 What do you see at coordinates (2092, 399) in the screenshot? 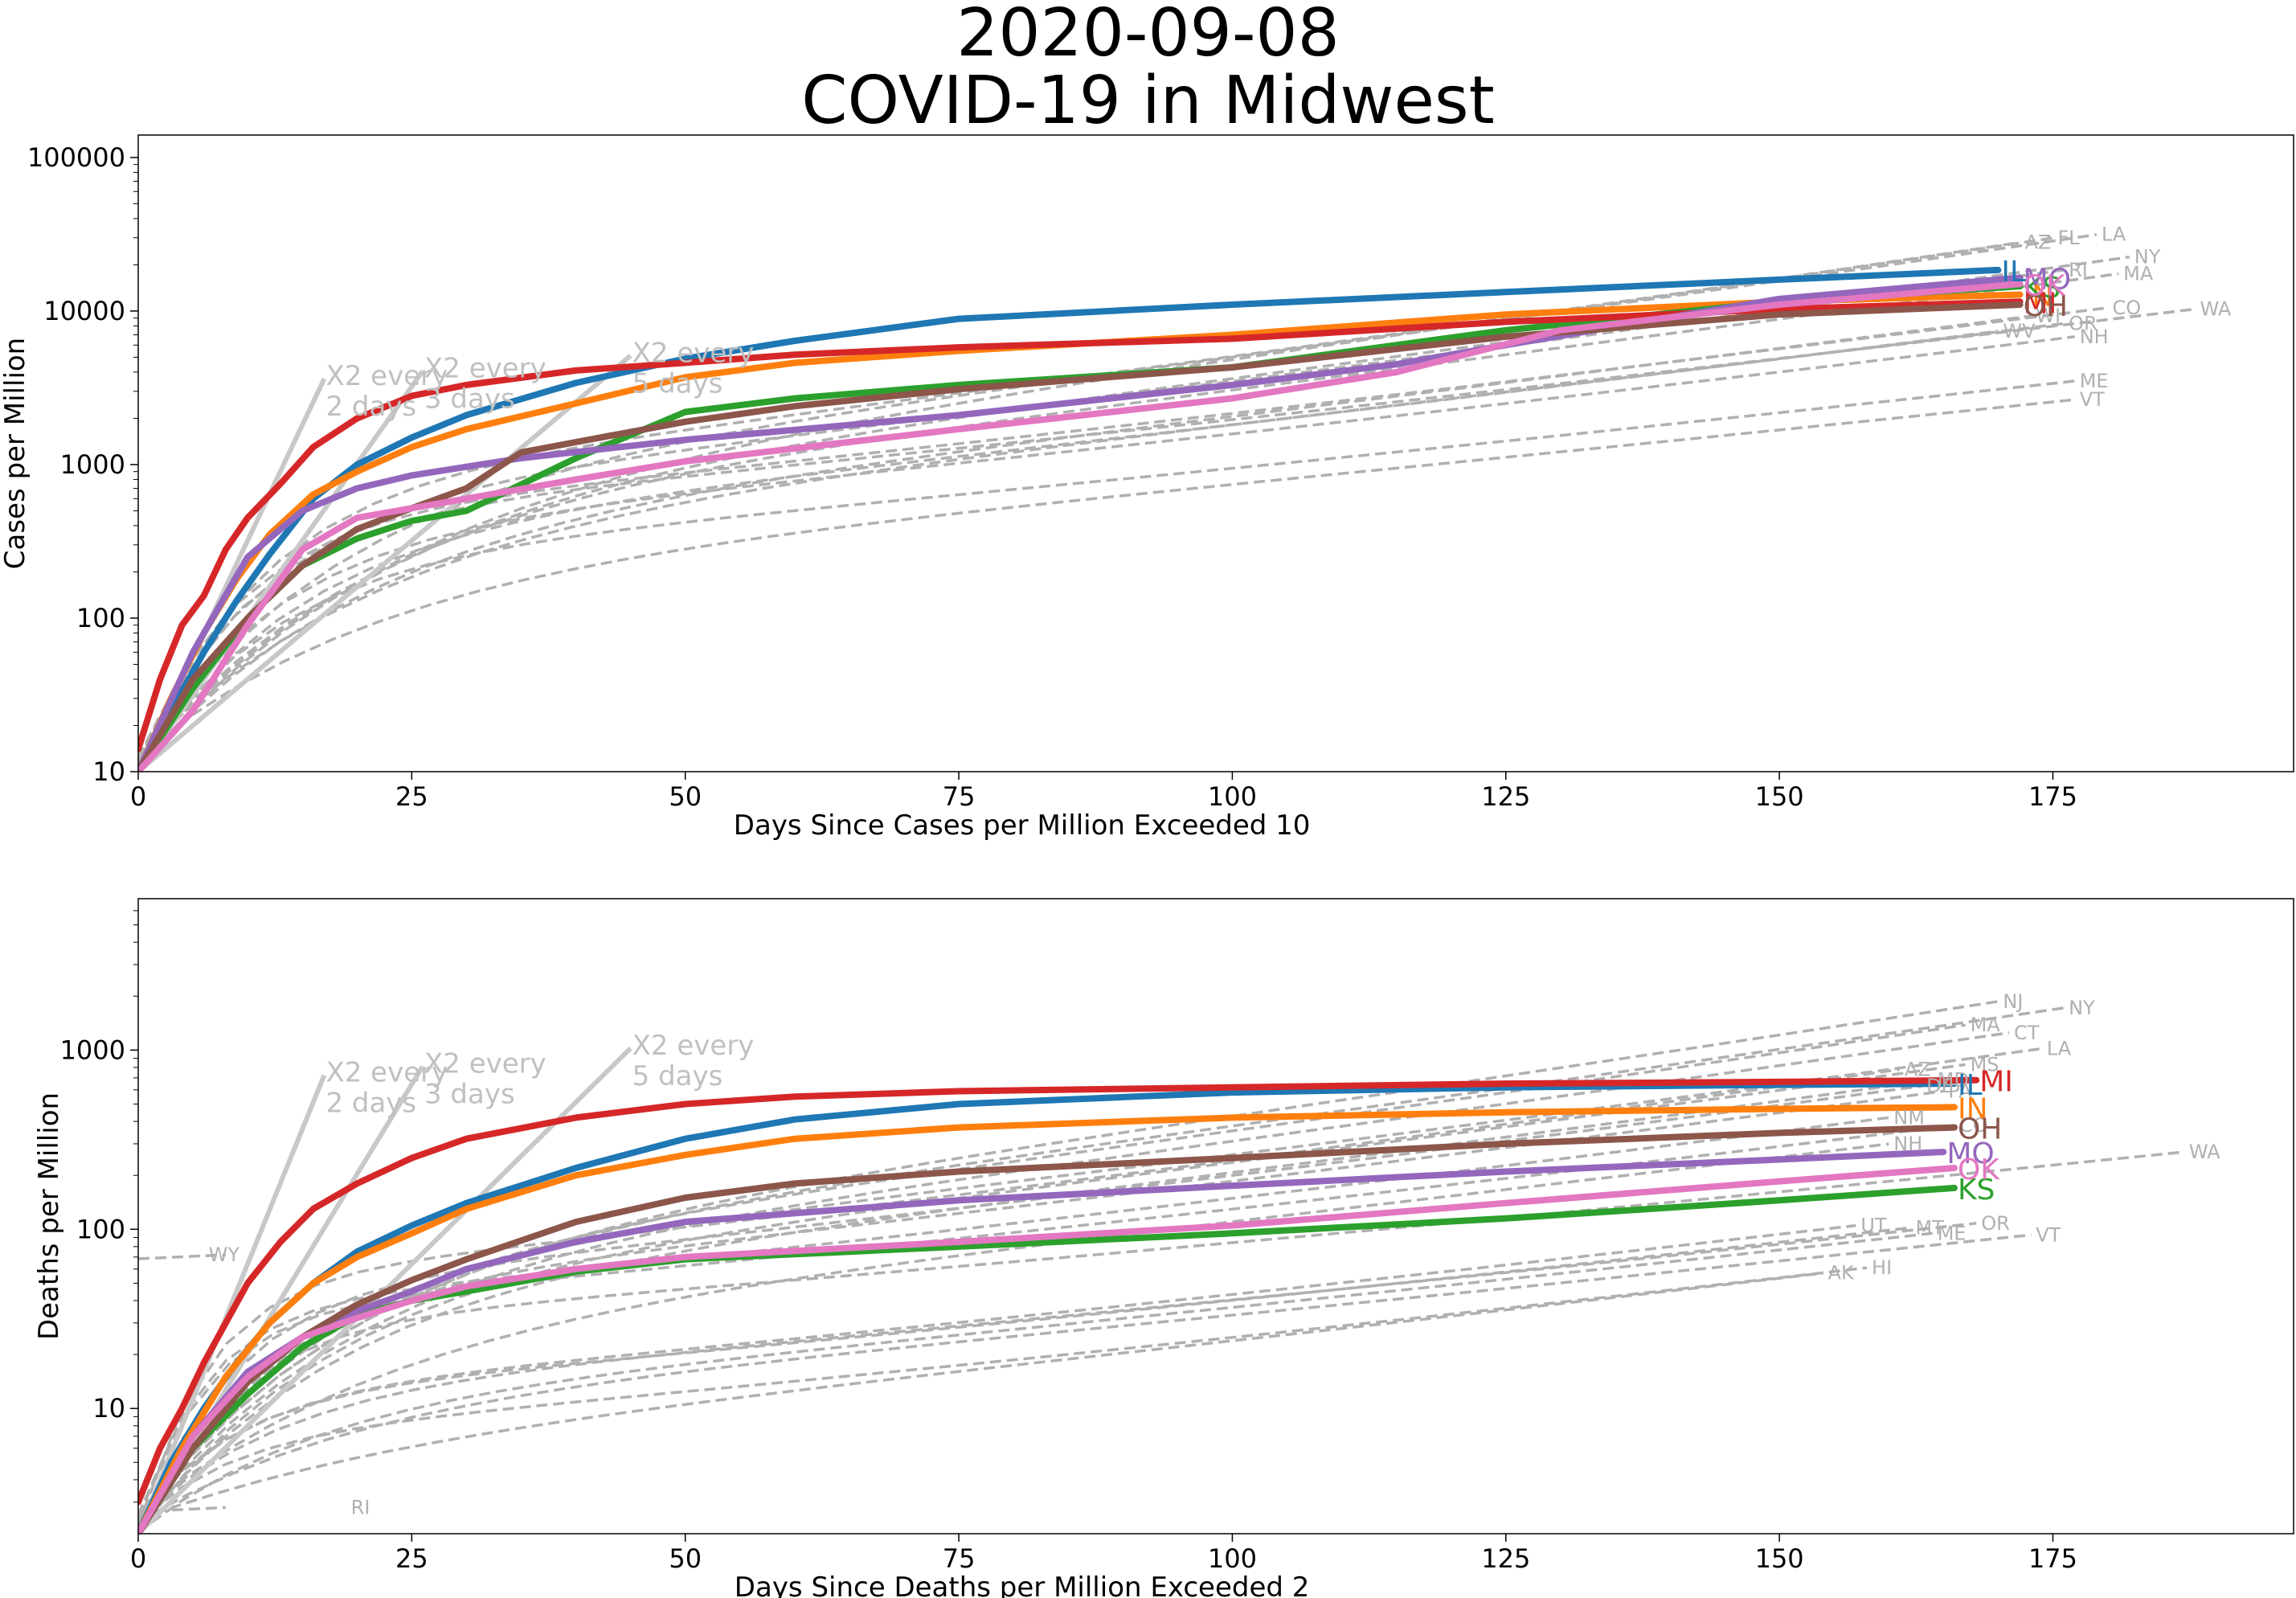
I see `state-label-vt: VT` at bounding box center [2092, 399].